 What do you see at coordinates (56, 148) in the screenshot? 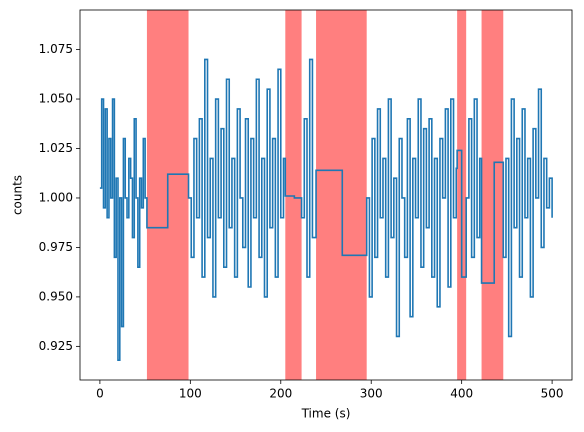
I see `y-tick-label: 1.025` at bounding box center [56, 148].